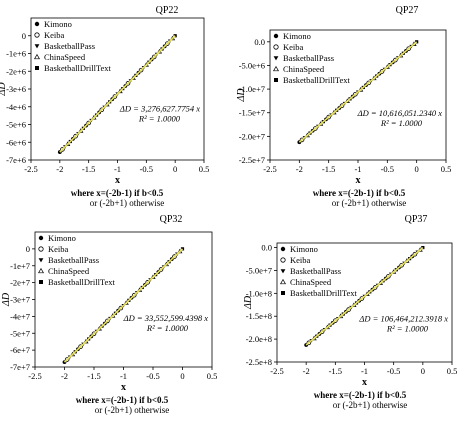 The height and width of the screenshot is (424, 474). What do you see at coordinates (252, 65) in the screenshot?
I see `y-tick-label: -5.0e+6` at bounding box center [252, 65].